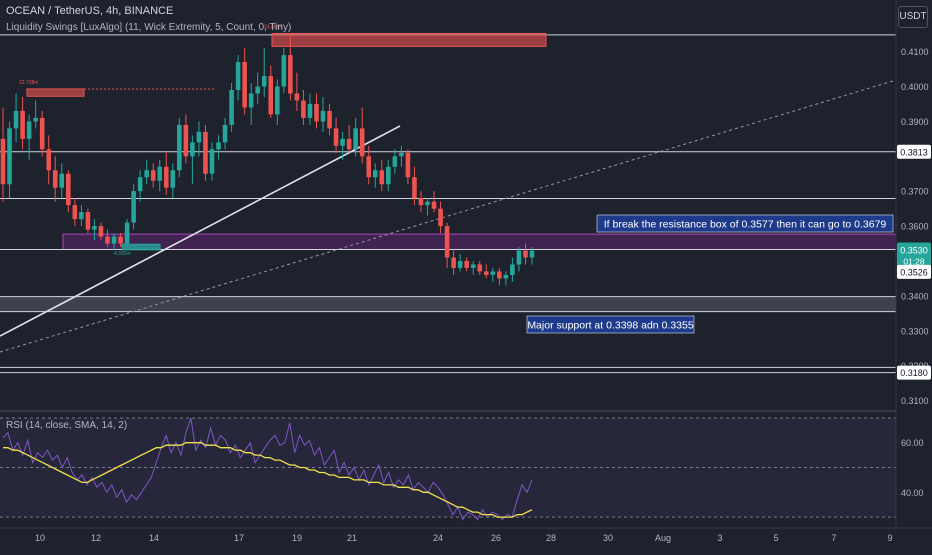 This screenshot has height=555, width=932. Describe the element at coordinates (914, 255) in the screenshot. I see `current-price-badge` at that location.